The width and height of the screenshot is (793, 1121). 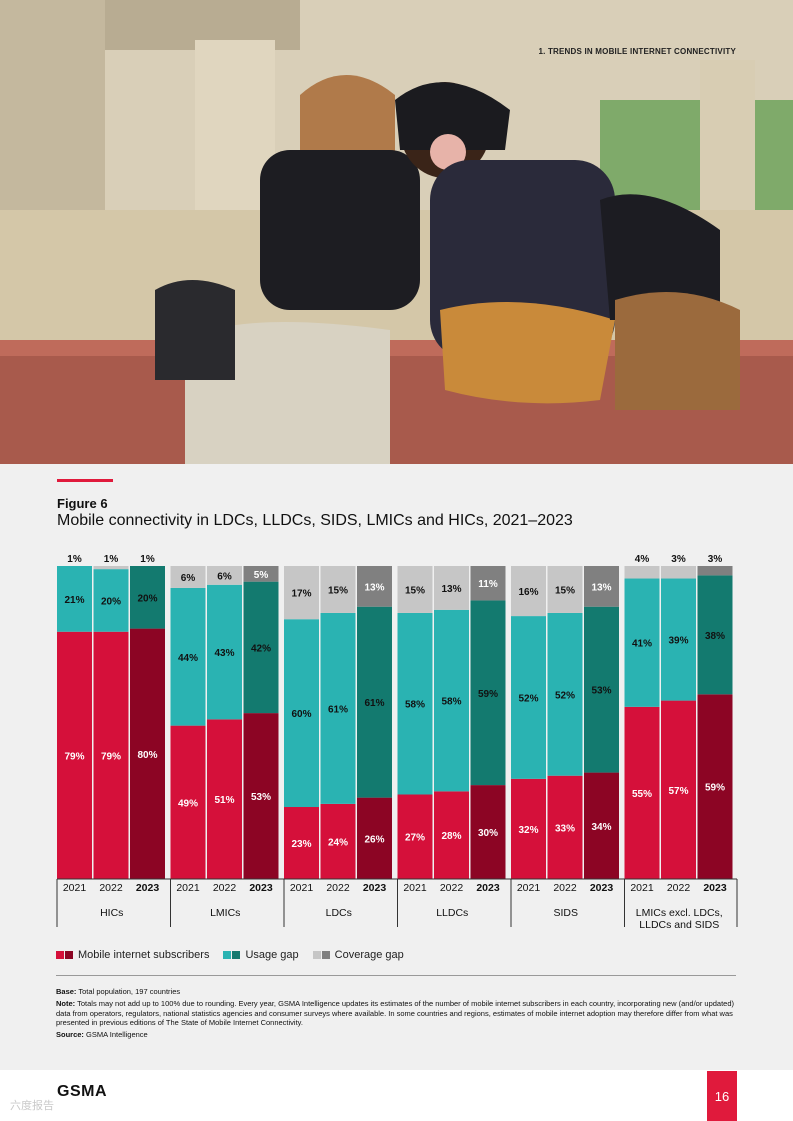 I want to click on legend-item-usage-gap: Usage gap, so click(x=261, y=955).